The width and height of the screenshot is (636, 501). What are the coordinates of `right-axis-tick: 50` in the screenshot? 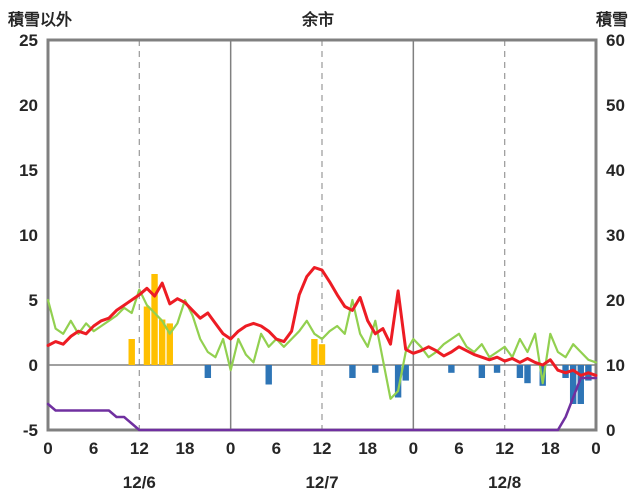 It's located at (615, 105).